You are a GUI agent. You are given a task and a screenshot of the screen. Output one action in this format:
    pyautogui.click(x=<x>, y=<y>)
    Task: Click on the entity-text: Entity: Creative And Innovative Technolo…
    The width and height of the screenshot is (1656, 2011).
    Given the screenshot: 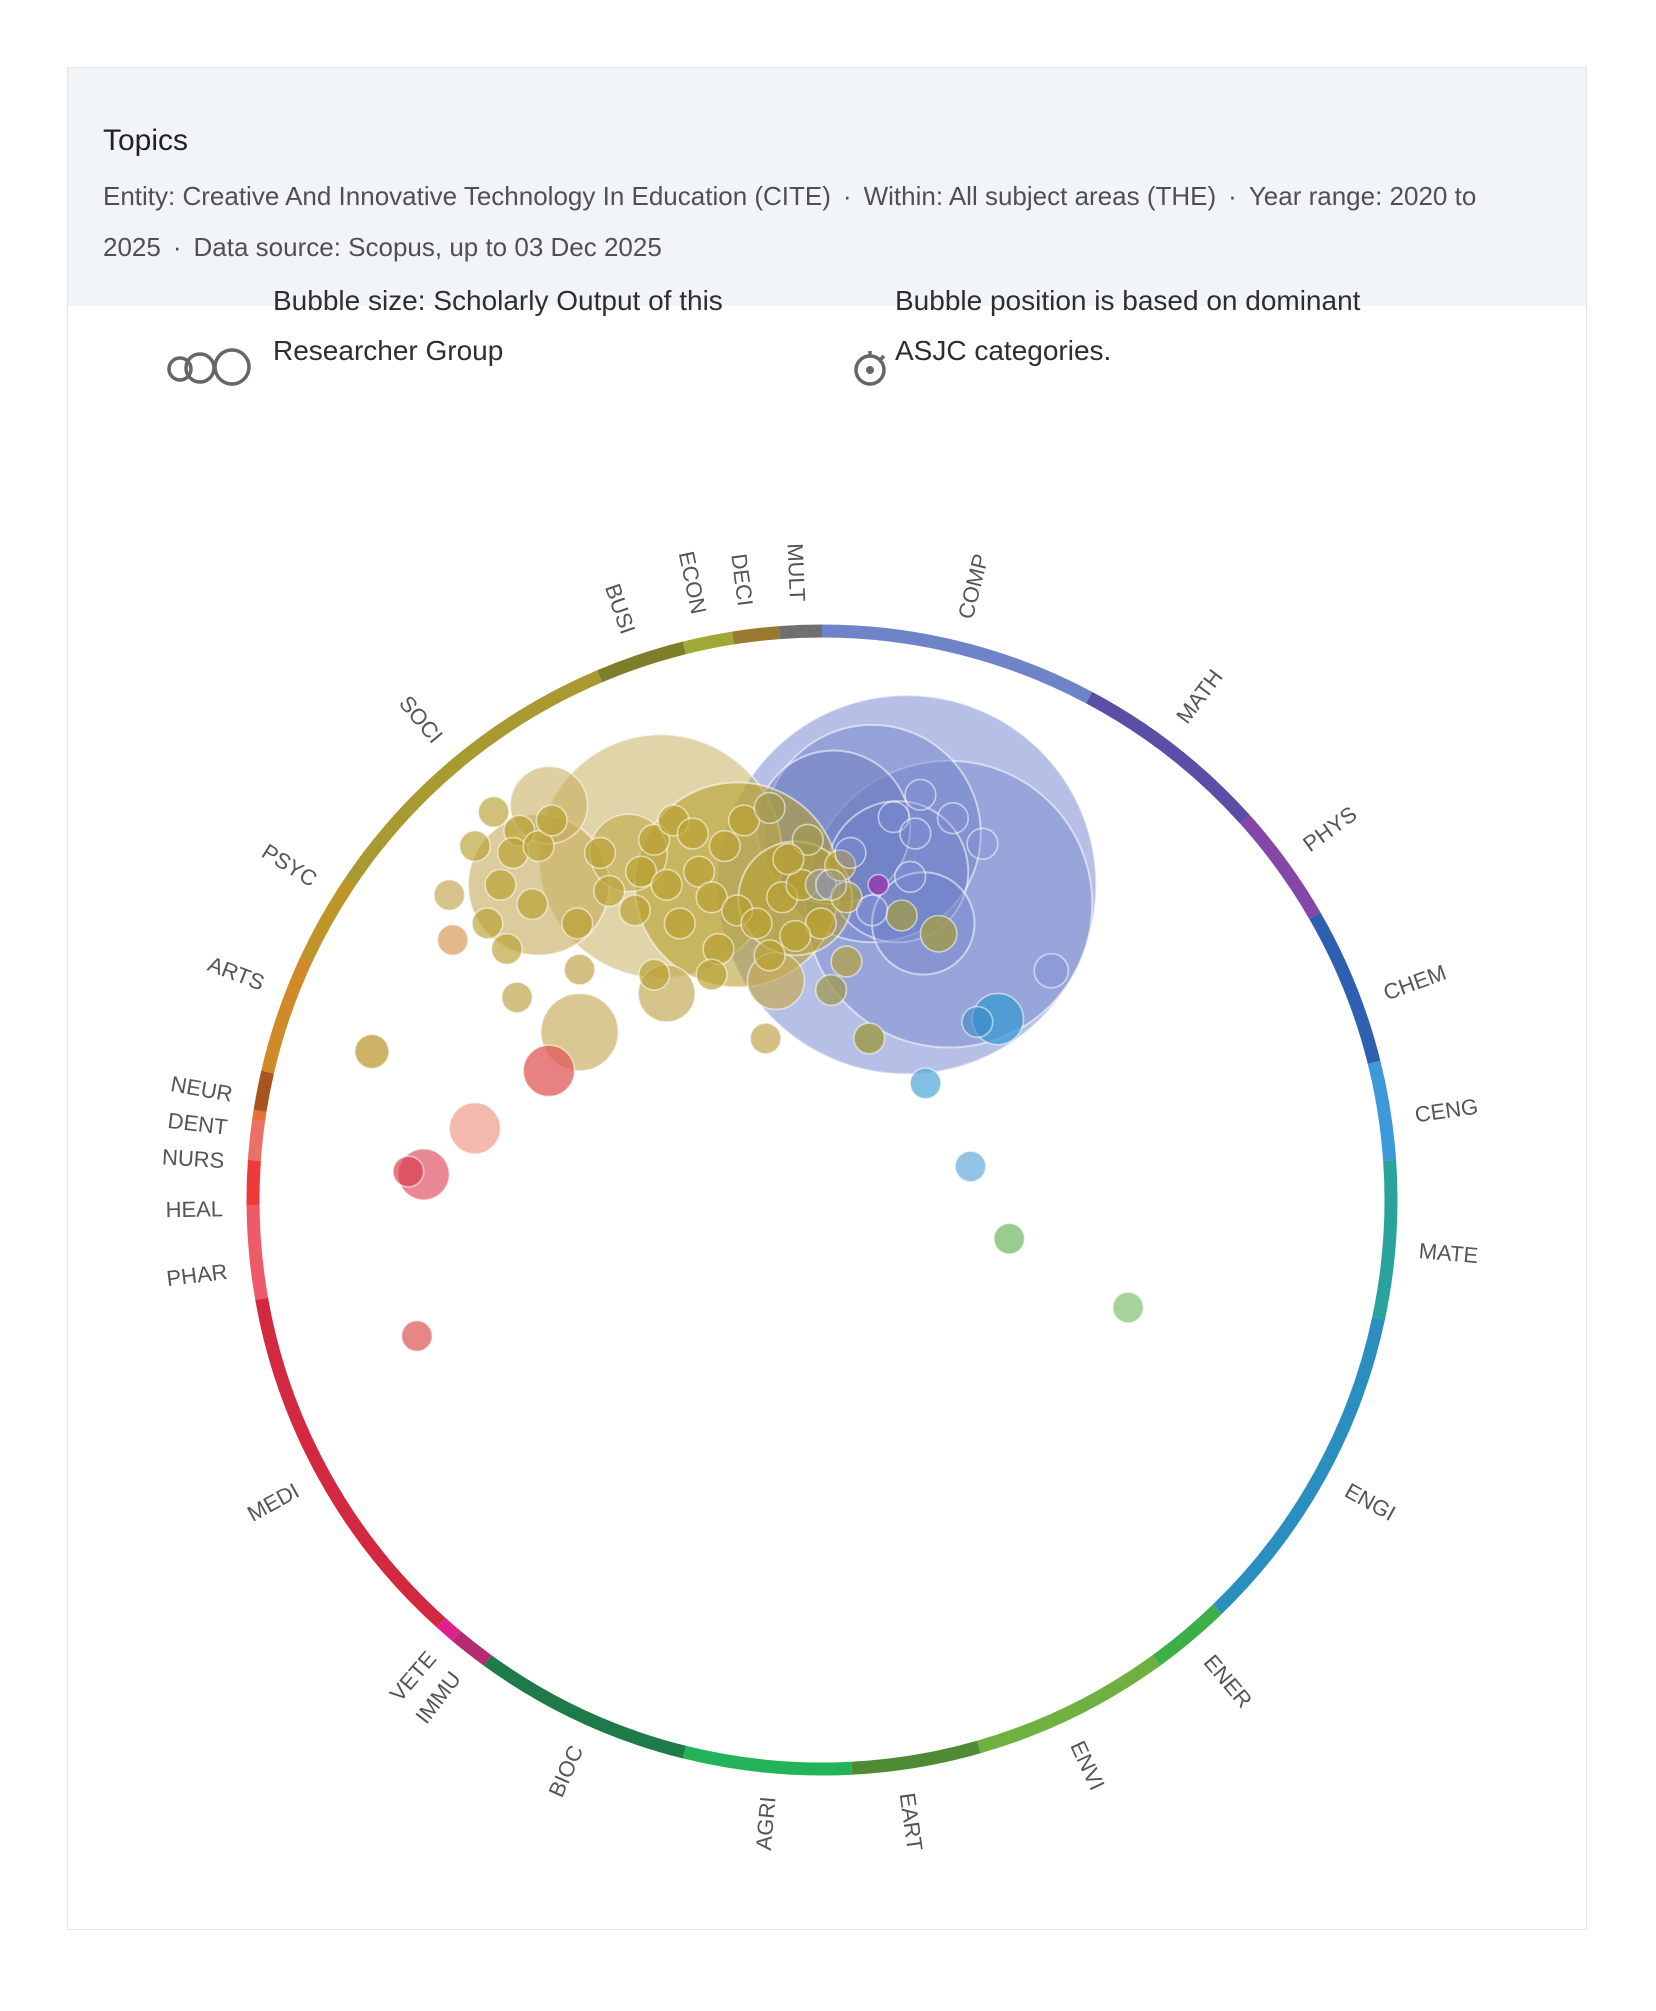 What is the action you would take?
    pyautogui.click(x=467, y=196)
    